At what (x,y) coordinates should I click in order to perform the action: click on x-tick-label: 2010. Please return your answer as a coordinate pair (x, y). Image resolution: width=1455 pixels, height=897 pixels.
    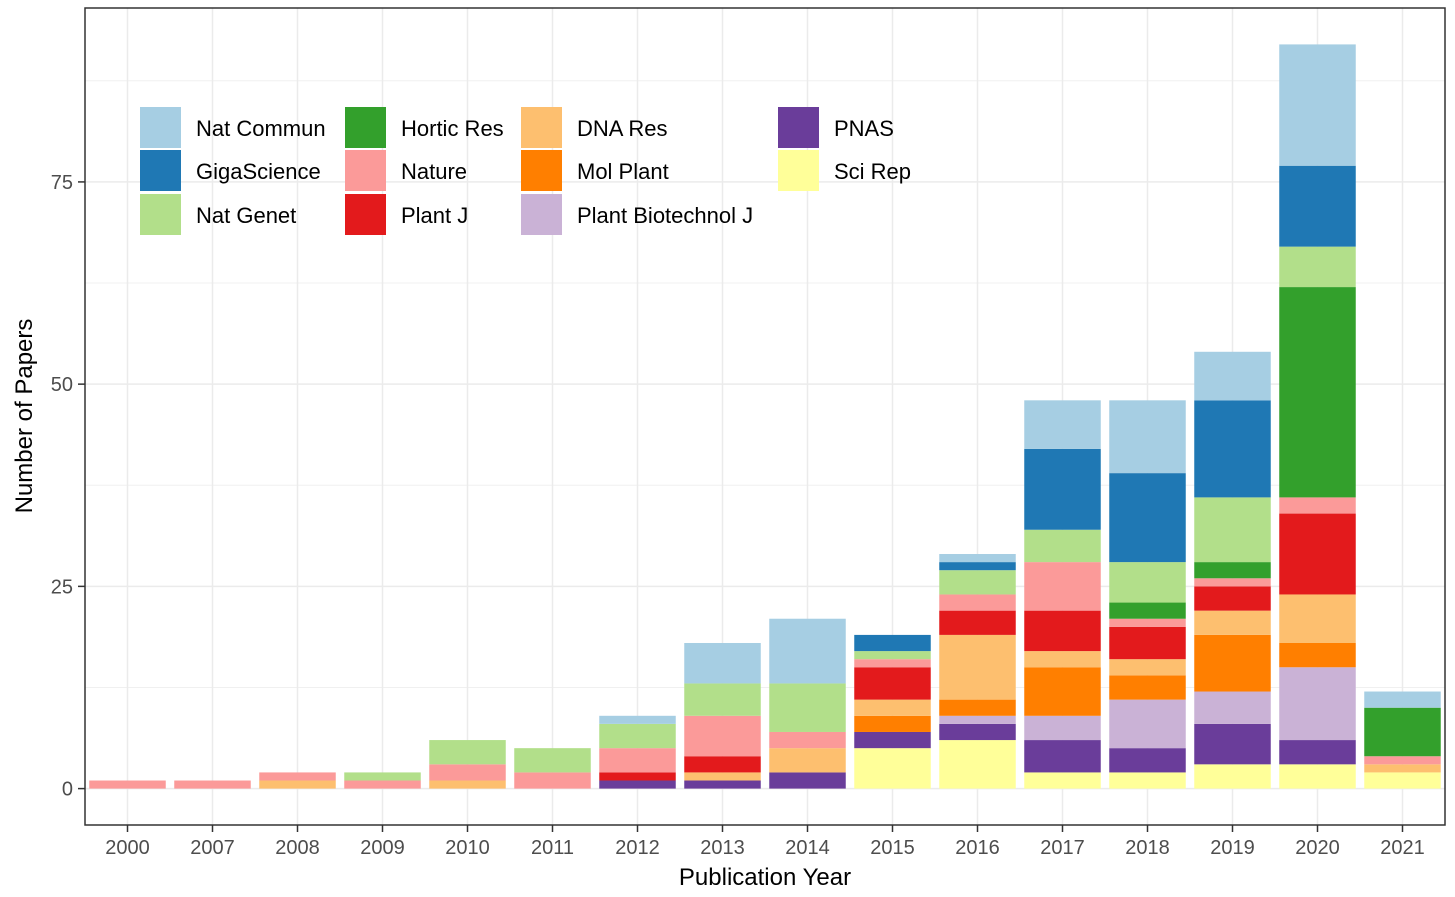
    Looking at the image, I should click on (467, 848).